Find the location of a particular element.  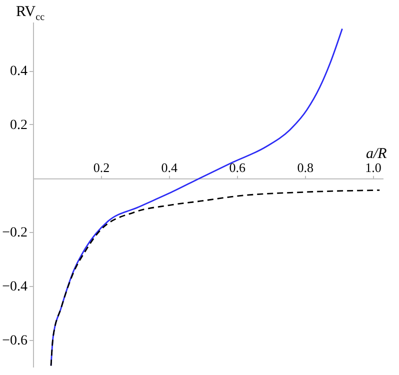

y-tick-label: 0.2 is located at coordinates (19, 125).